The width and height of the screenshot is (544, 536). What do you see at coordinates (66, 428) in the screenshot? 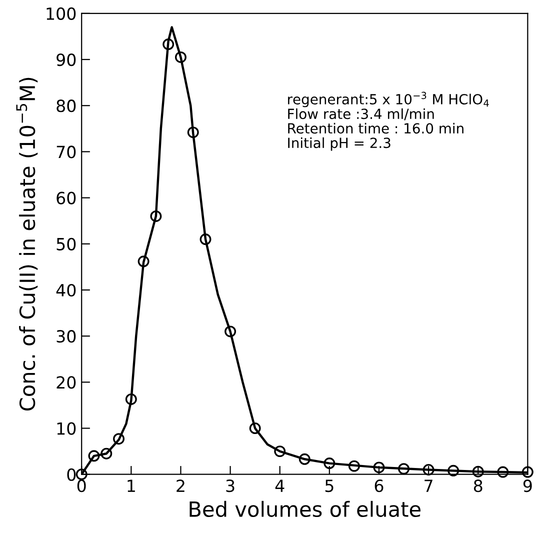
I see `y-tick-label: 10` at bounding box center [66, 428].